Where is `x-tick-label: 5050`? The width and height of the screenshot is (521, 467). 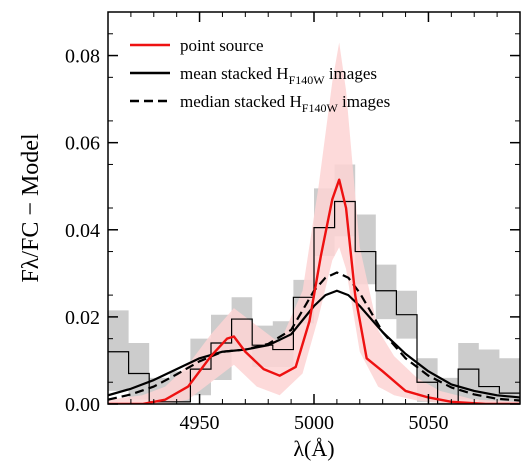
x-tick-label: 5050 is located at coordinates (428, 423).